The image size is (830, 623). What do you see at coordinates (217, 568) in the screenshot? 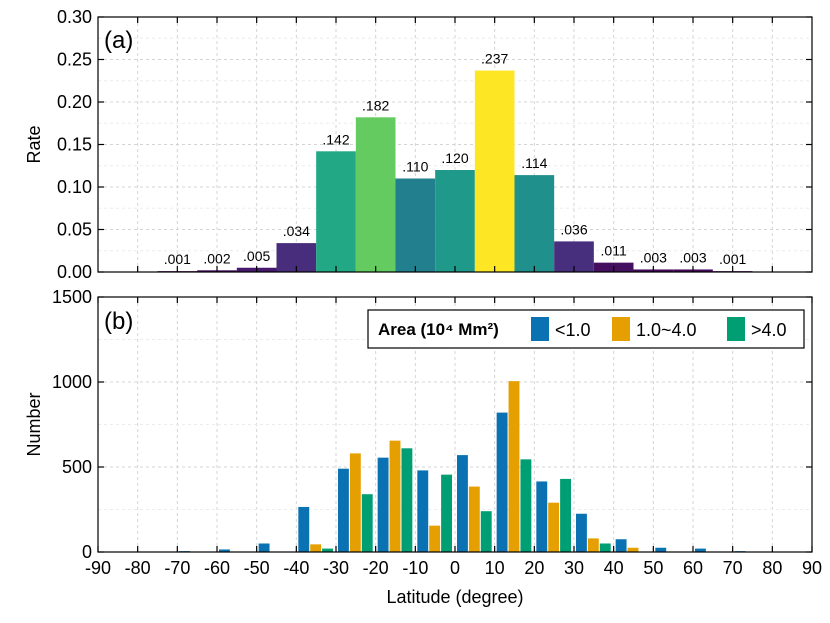
I see `x-tick-label: -60` at bounding box center [217, 568].